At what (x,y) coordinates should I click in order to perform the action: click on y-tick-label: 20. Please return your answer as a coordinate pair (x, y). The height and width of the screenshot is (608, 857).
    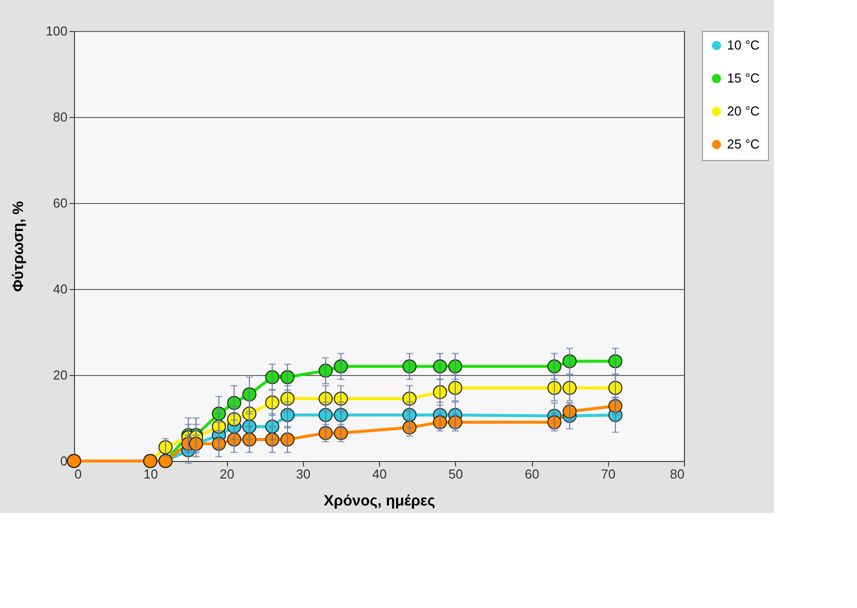
    Looking at the image, I should click on (60, 375).